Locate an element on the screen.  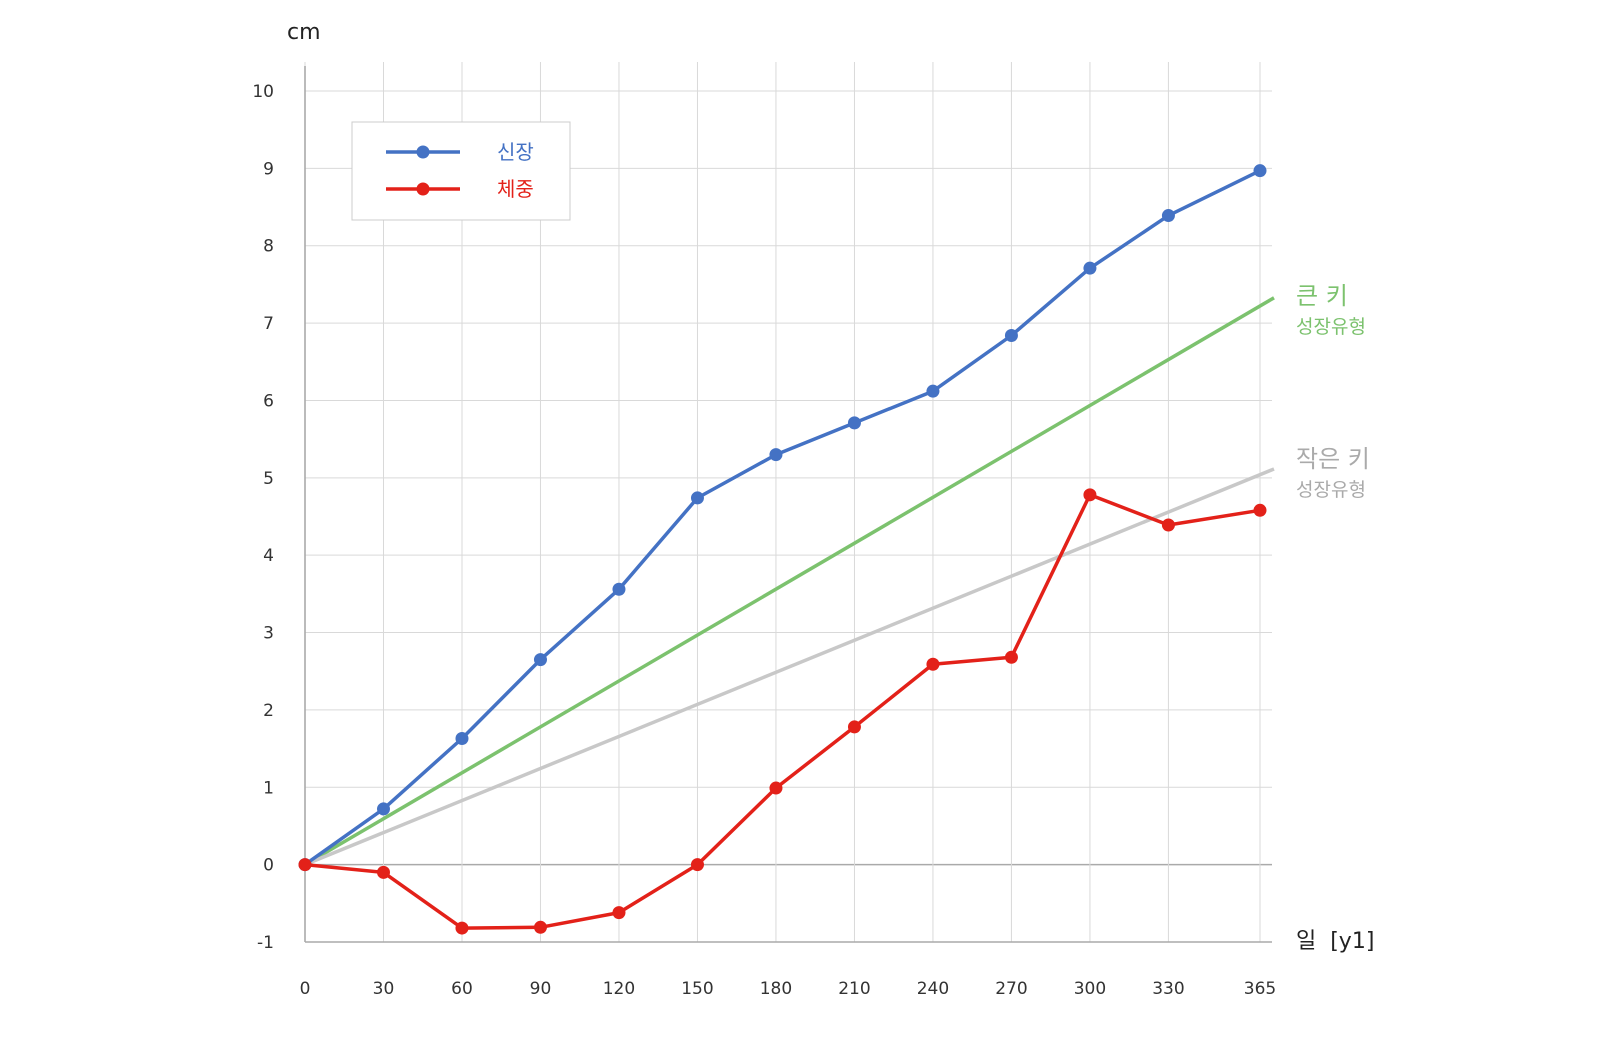
x-tick-label: 330 is located at coordinates (1168, 989).